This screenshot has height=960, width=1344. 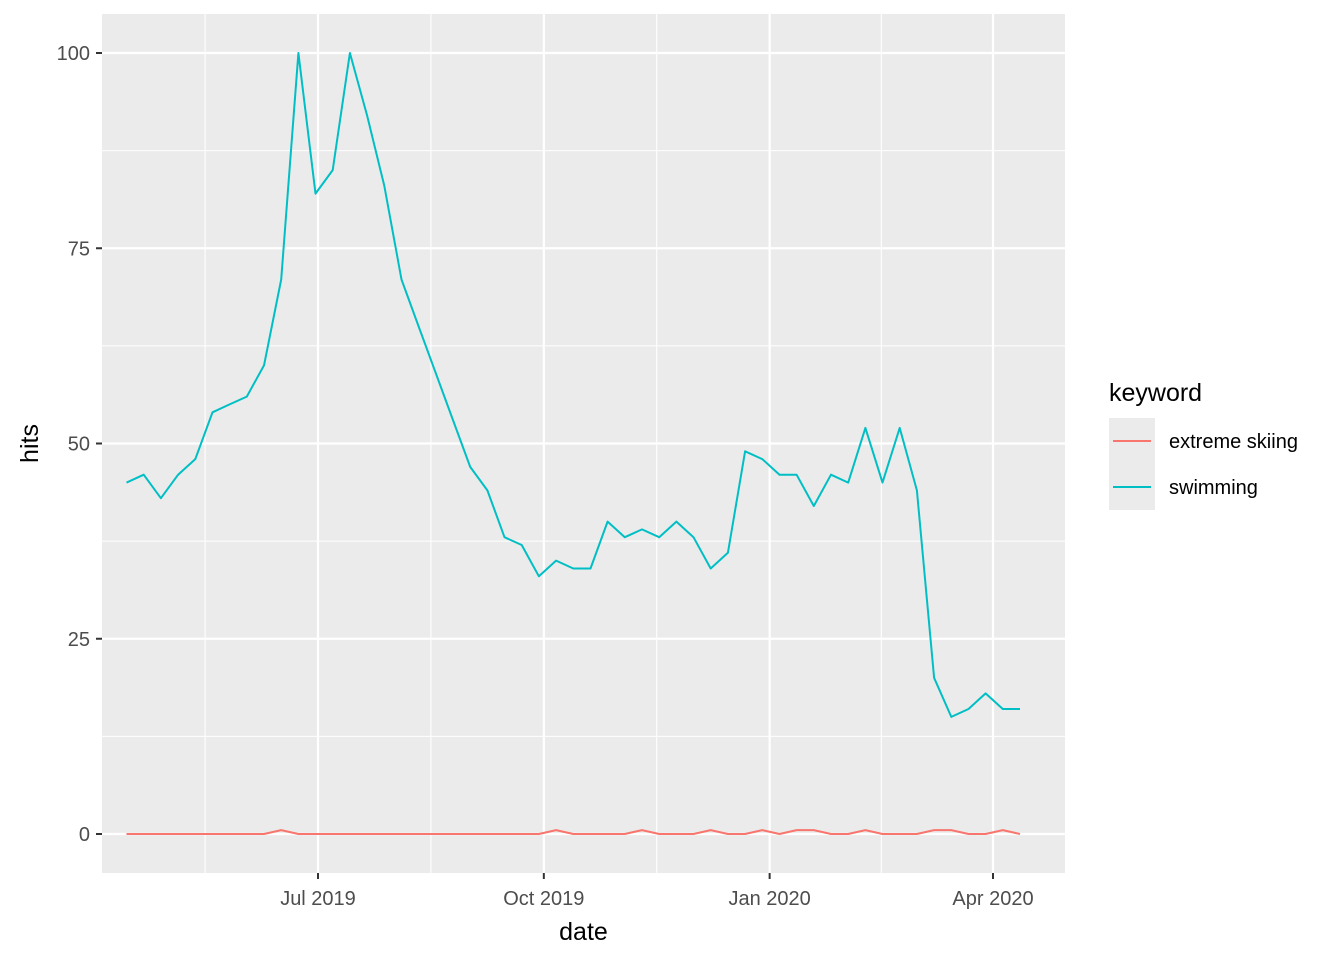 What do you see at coordinates (318, 899) in the screenshot?
I see `x-tick-label: Jul 2019` at bounding box center [318, 899].